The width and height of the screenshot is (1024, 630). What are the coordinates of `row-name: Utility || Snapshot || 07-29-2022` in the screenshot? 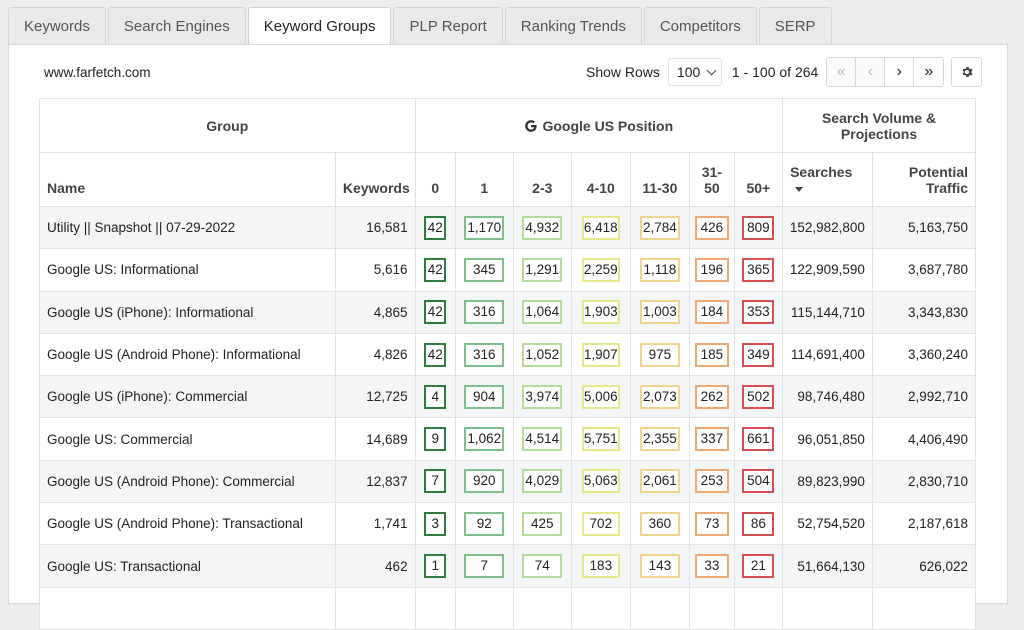 It's located at (187, 227).